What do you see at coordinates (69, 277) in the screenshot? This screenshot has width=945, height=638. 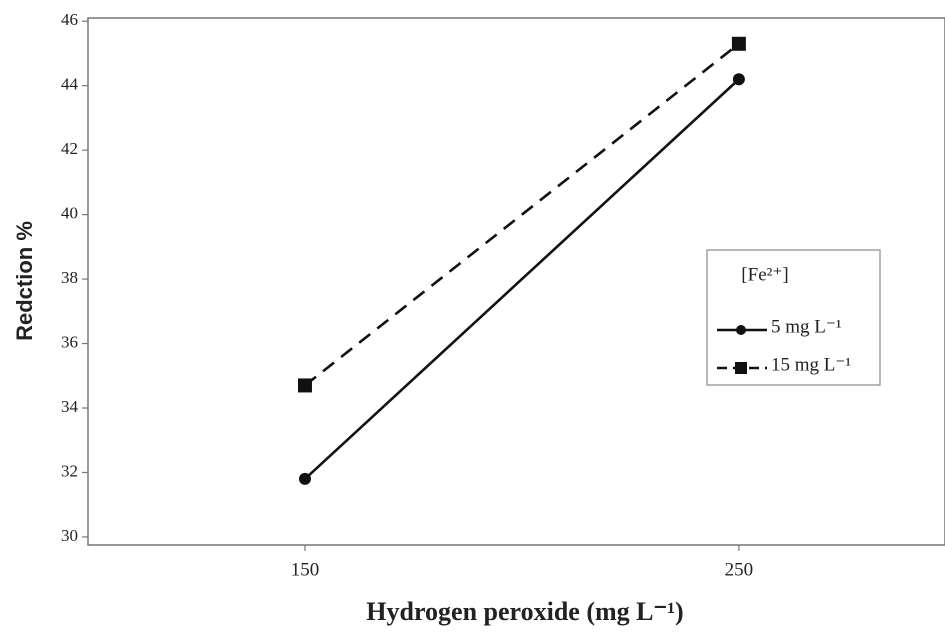 I see `y-tick-label: 38` at bounding box center [69, 277].